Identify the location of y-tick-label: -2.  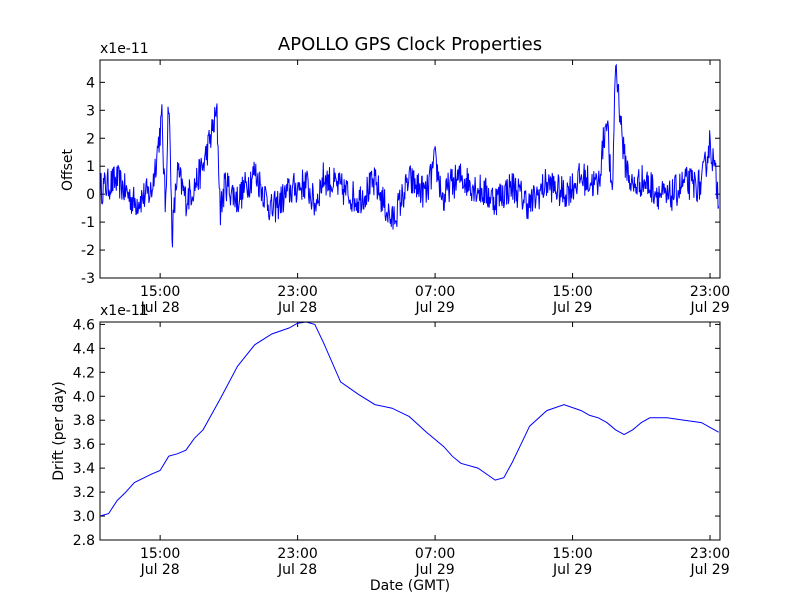
(88, 251).